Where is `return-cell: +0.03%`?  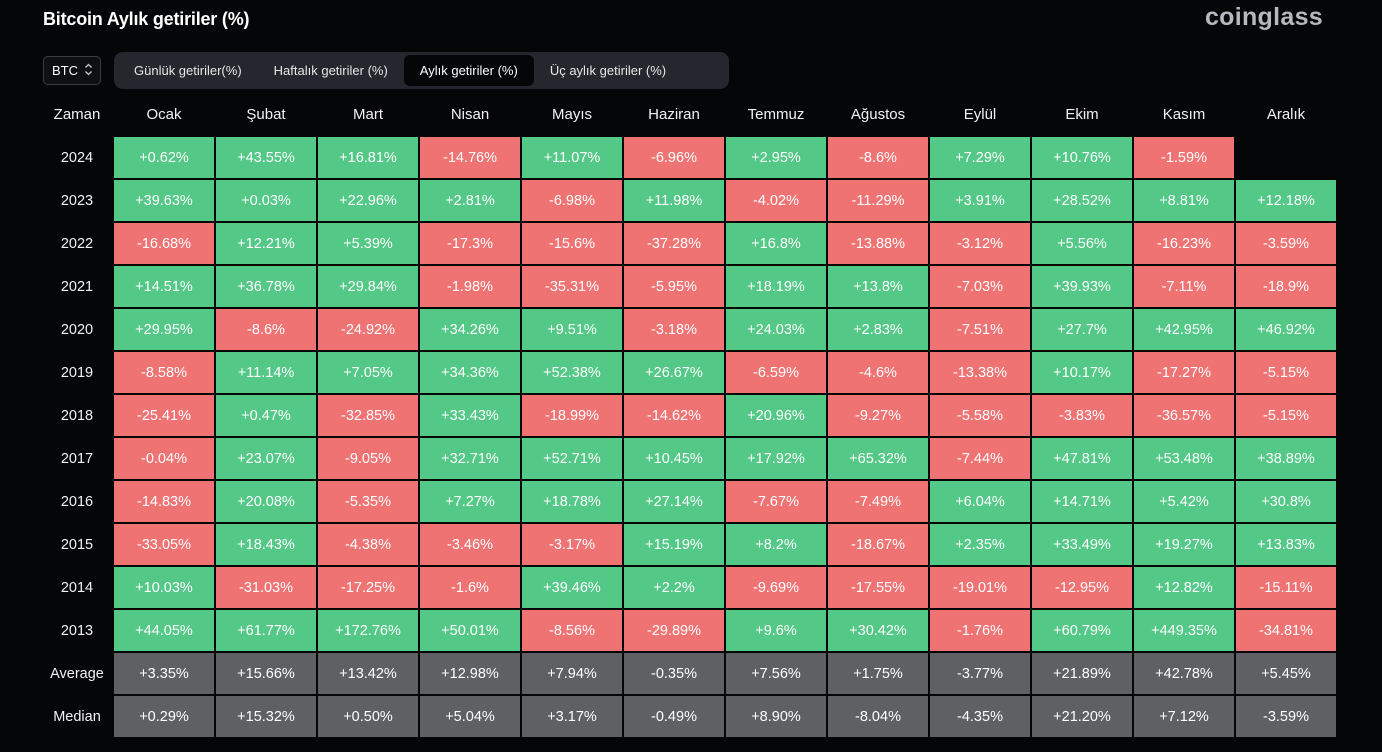 return-cell: +0.03% is located at coordinates (266, 200).